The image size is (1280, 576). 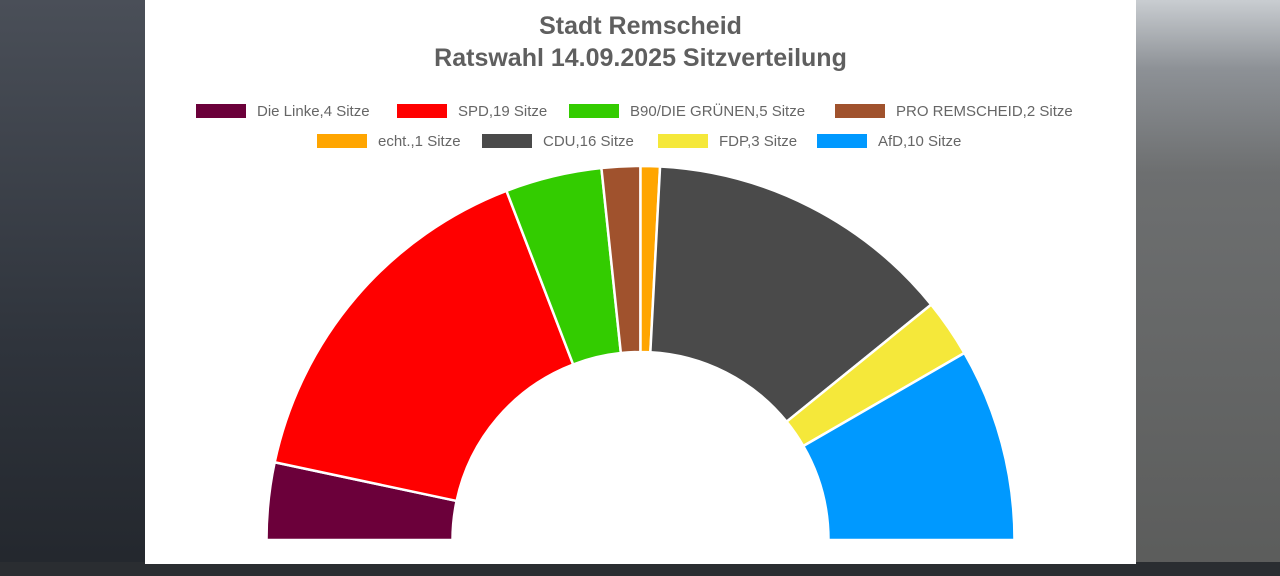 I want to click on background-building-right, so click(x=1208, y=288).